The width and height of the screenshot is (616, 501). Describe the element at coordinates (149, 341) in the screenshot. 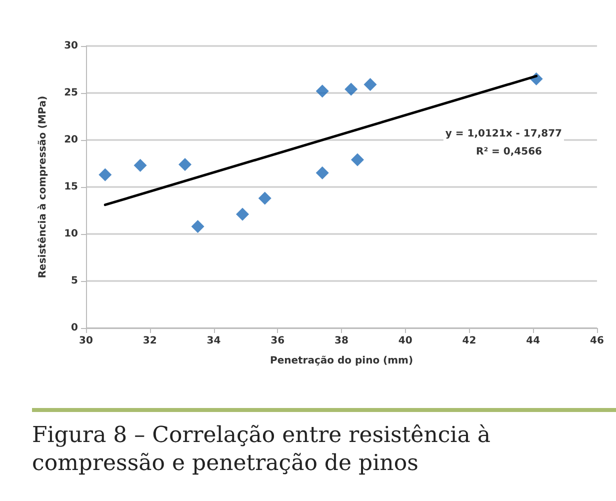

I see `x-tick-label: 32` at that location.